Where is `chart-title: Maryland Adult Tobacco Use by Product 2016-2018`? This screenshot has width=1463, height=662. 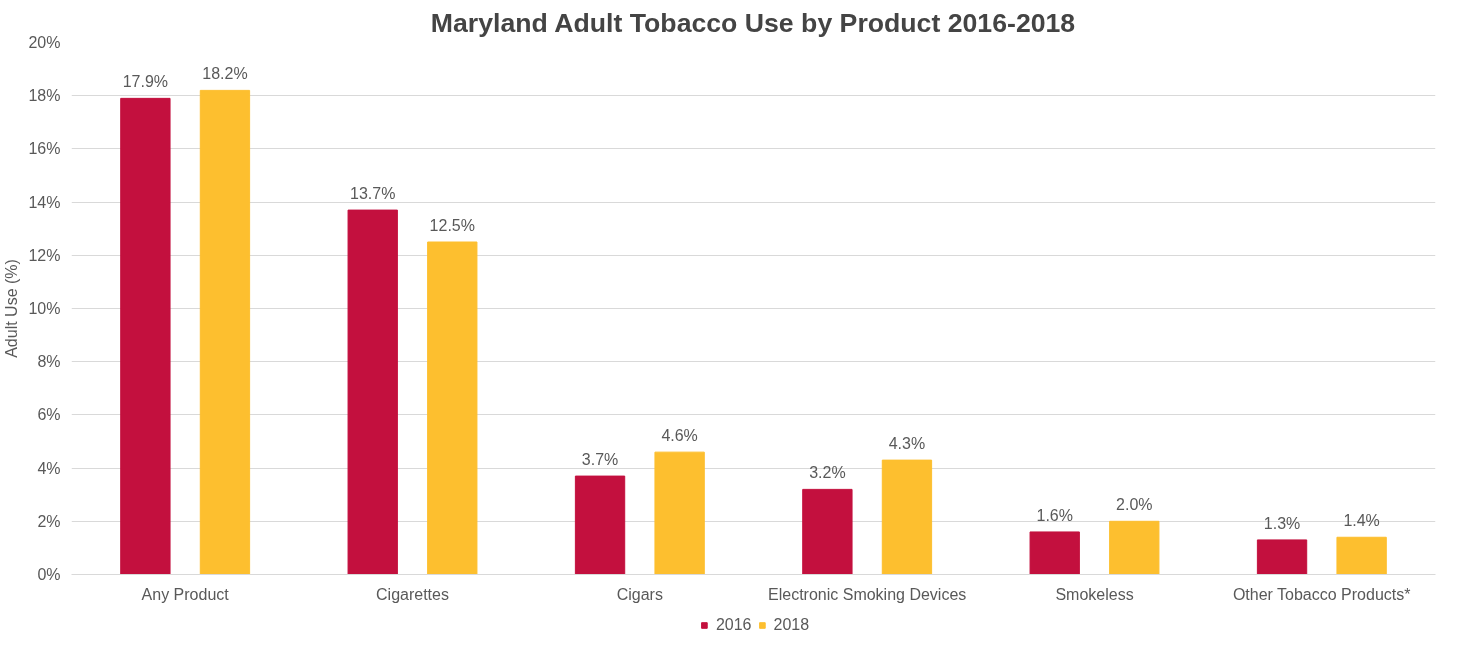 chart-title: Maryland Adult Tobacco Use by Product 2016-2018 is located at coordinates (753, 22).